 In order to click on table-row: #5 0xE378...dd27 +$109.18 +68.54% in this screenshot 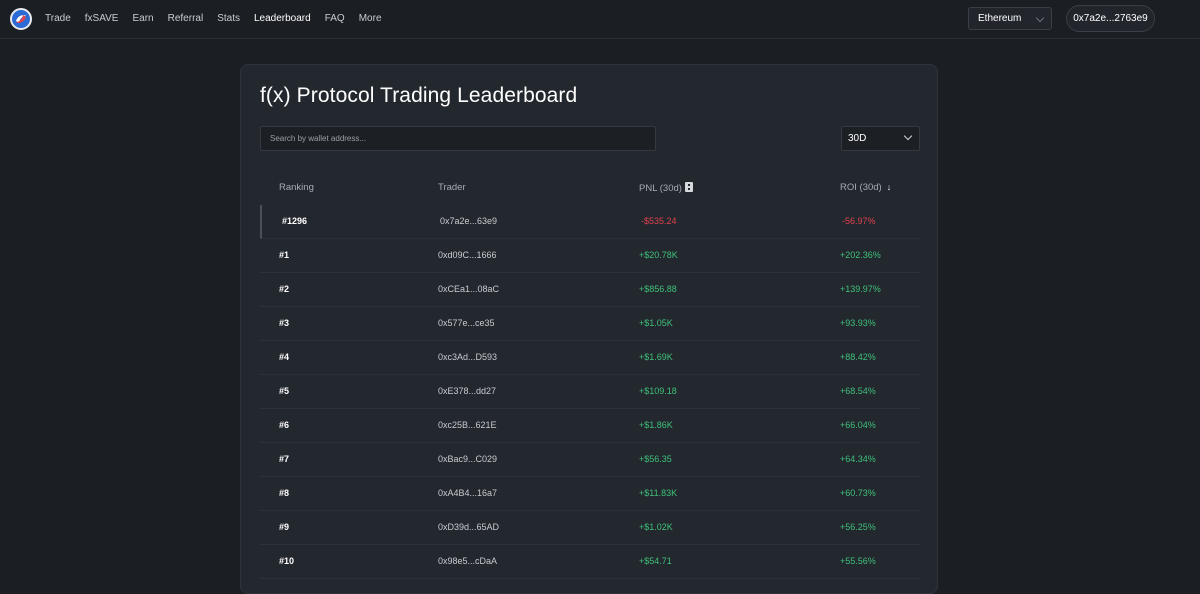, I will do `click(590, 392)`.